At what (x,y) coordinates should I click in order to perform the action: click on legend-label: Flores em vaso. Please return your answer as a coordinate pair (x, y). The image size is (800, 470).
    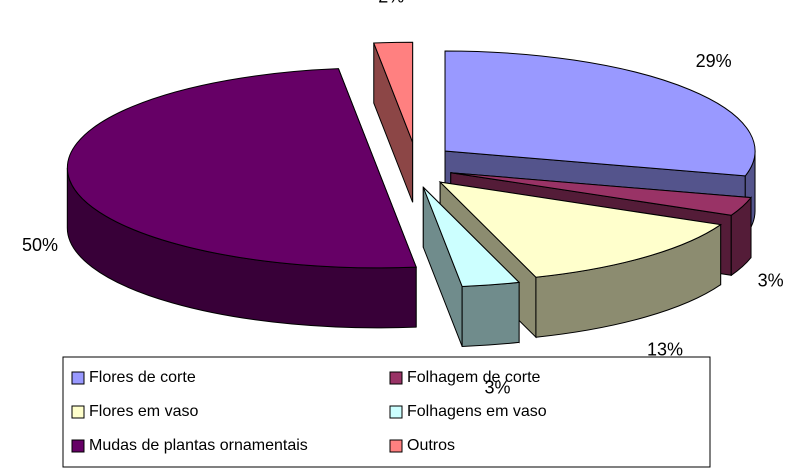
    Looking at the image, I should click on (143, 411).